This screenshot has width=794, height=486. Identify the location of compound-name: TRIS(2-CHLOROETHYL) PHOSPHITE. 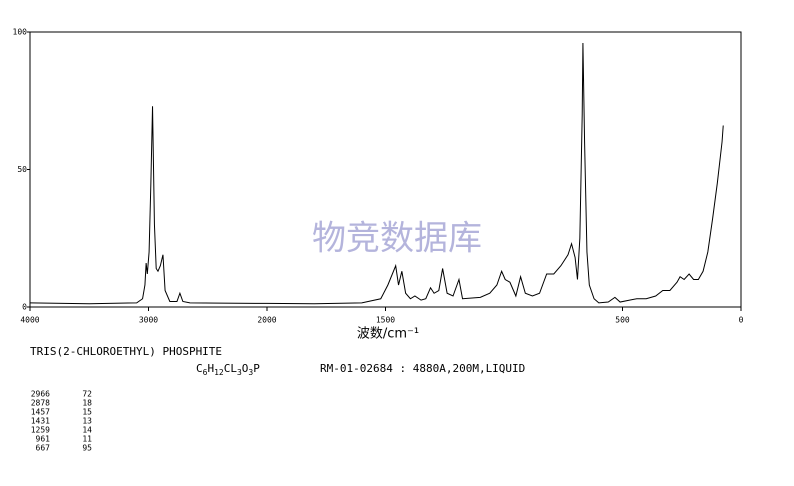
(126, 351).